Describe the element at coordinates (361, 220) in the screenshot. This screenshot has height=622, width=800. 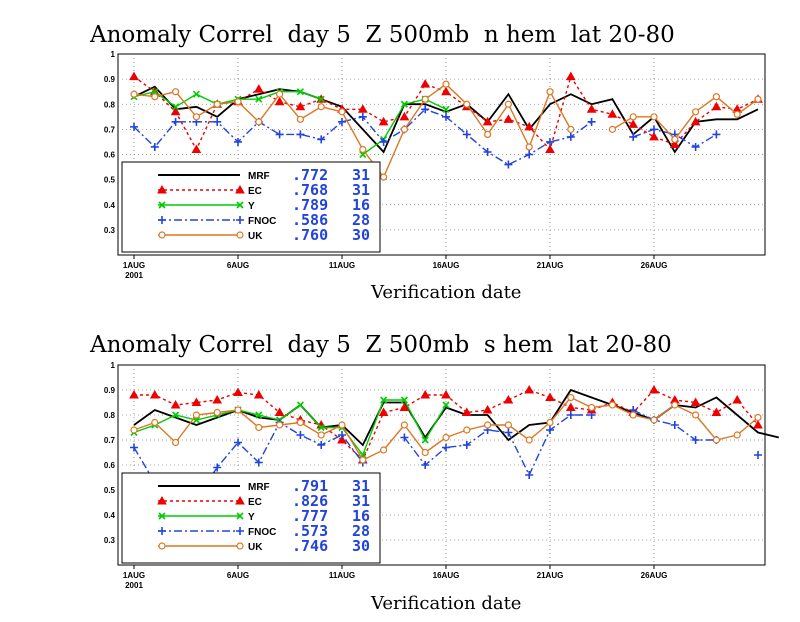
I see `legend-count: 28` at that location.